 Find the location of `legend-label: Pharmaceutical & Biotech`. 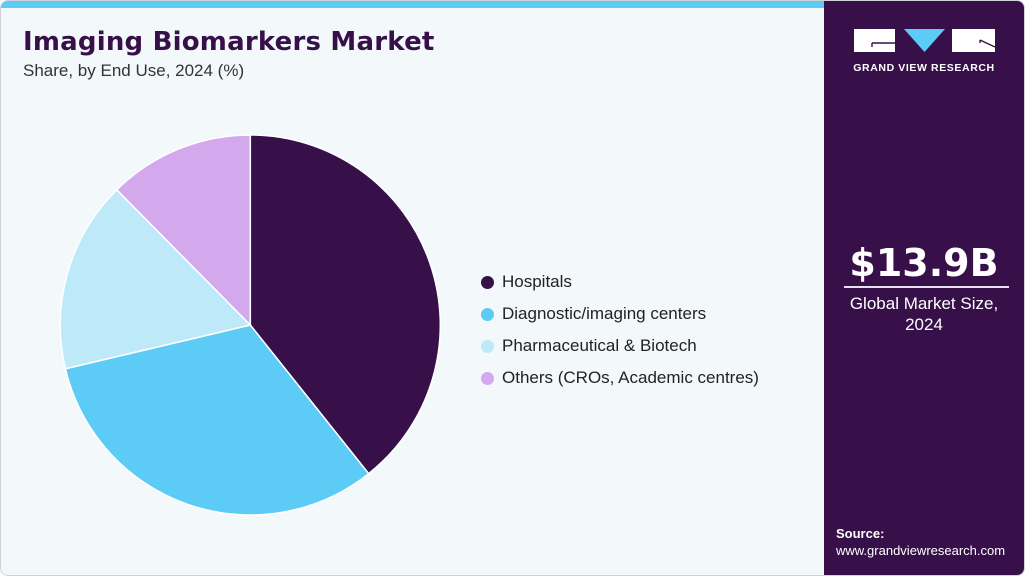

legend-label: Pharmaceutical & Biotech is located at coordinates (599, 345).